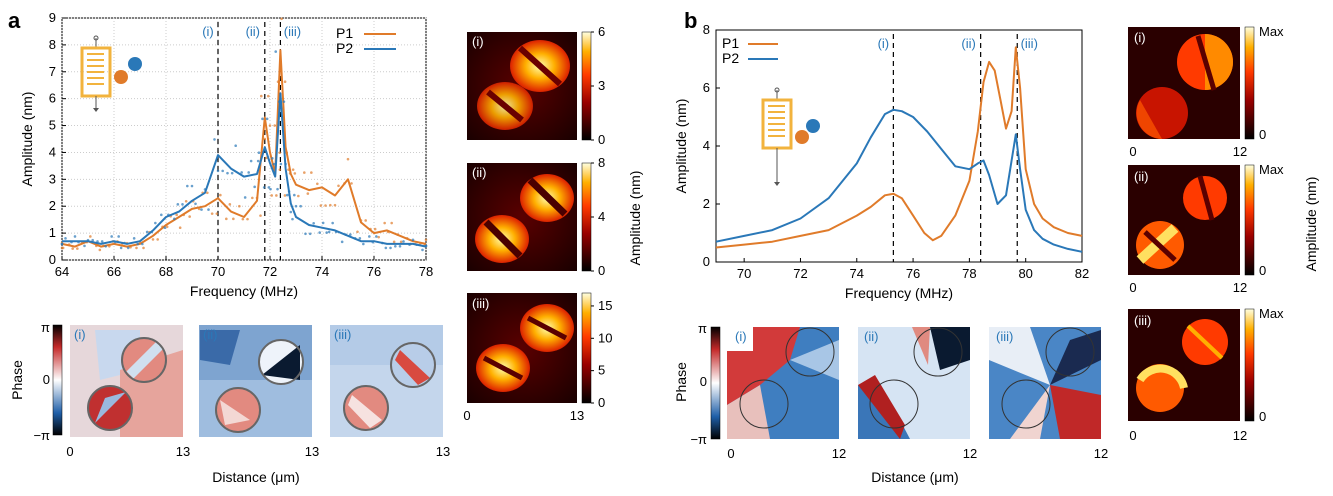 The image size is (1333, 496). I want to click on b-amp-map-i: (i), so click(1184, 83).